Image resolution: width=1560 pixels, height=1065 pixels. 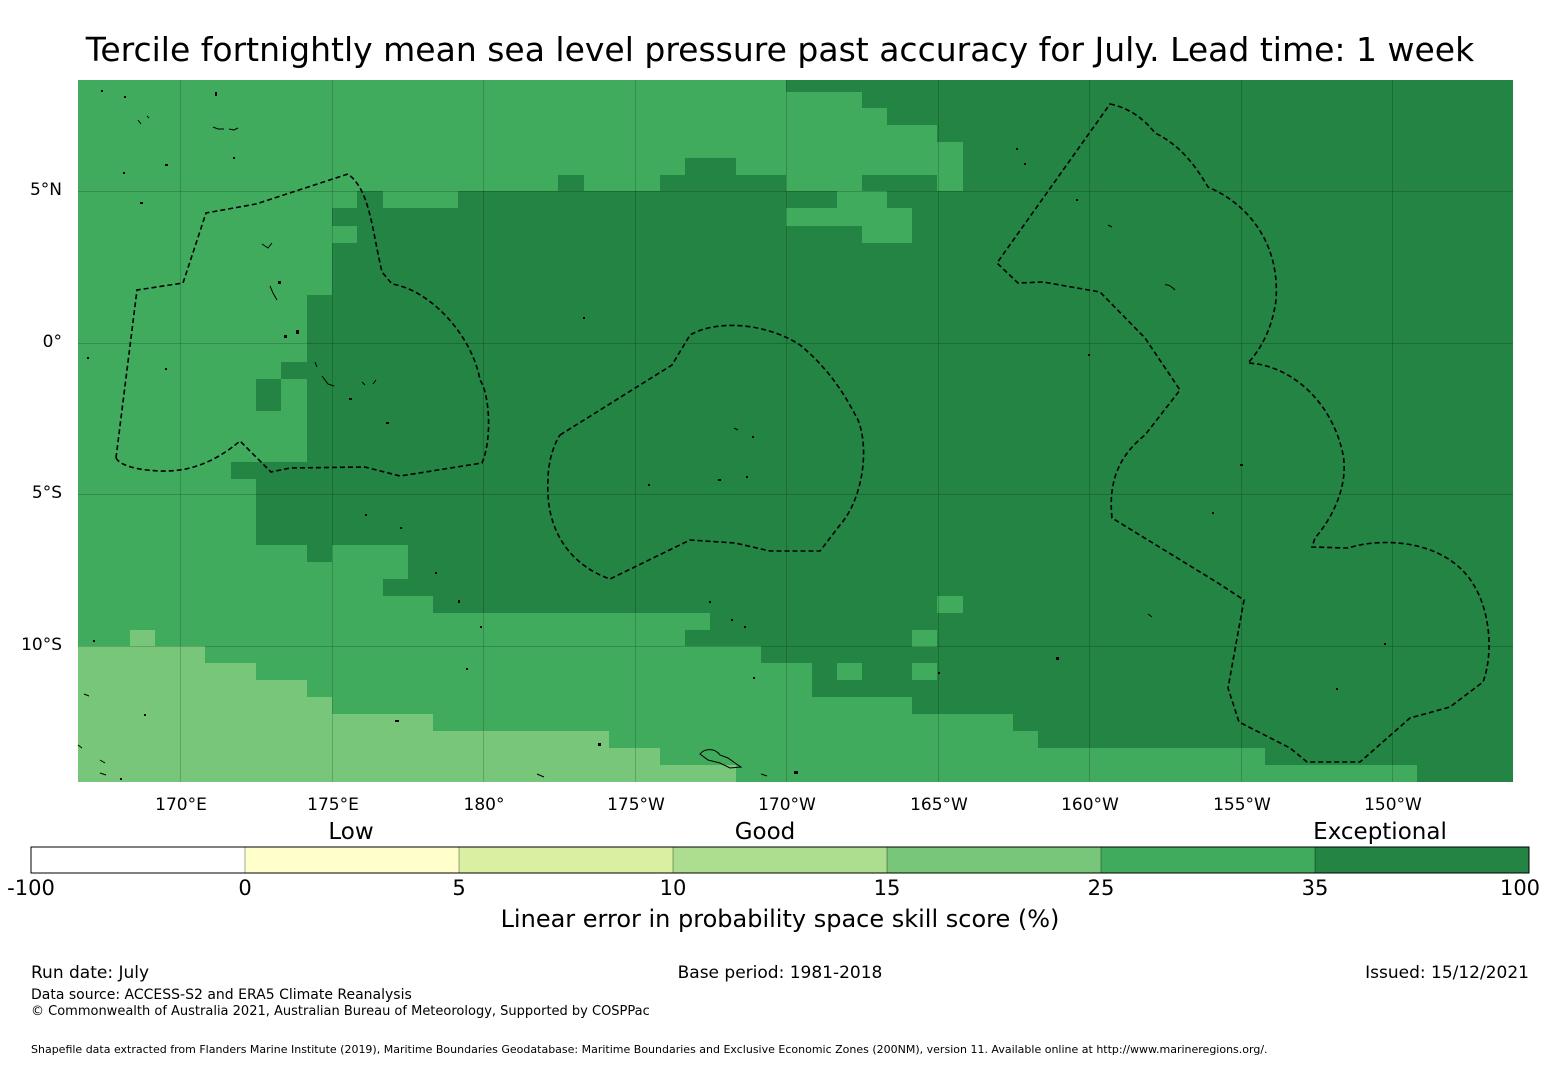 What do you see at coordinates (1380, 832) in the screenshot?
I see `colorbar-category-exceptional: Exceptional` at bounding box center [1380, 832].